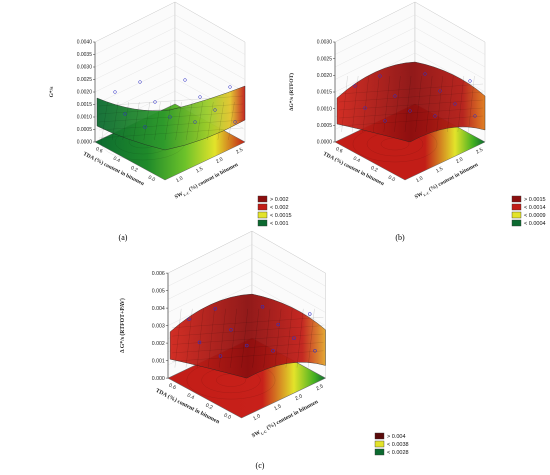 The height and width of the screenshot is (475, 550). Describe the element at coordinates (398, 445) in the screenshot. I see `legend-label: < 0.0038` at that location.